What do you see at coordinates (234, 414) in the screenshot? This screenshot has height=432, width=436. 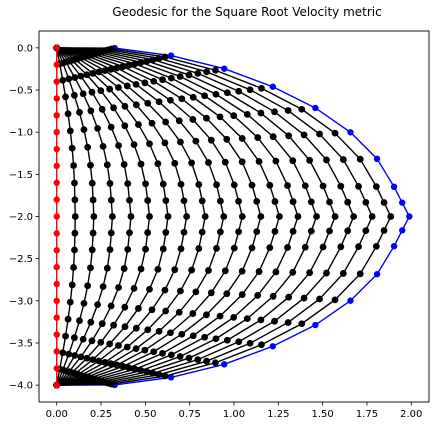 I see `x-tick-label: 1.00` at bounding box center [234, 414].